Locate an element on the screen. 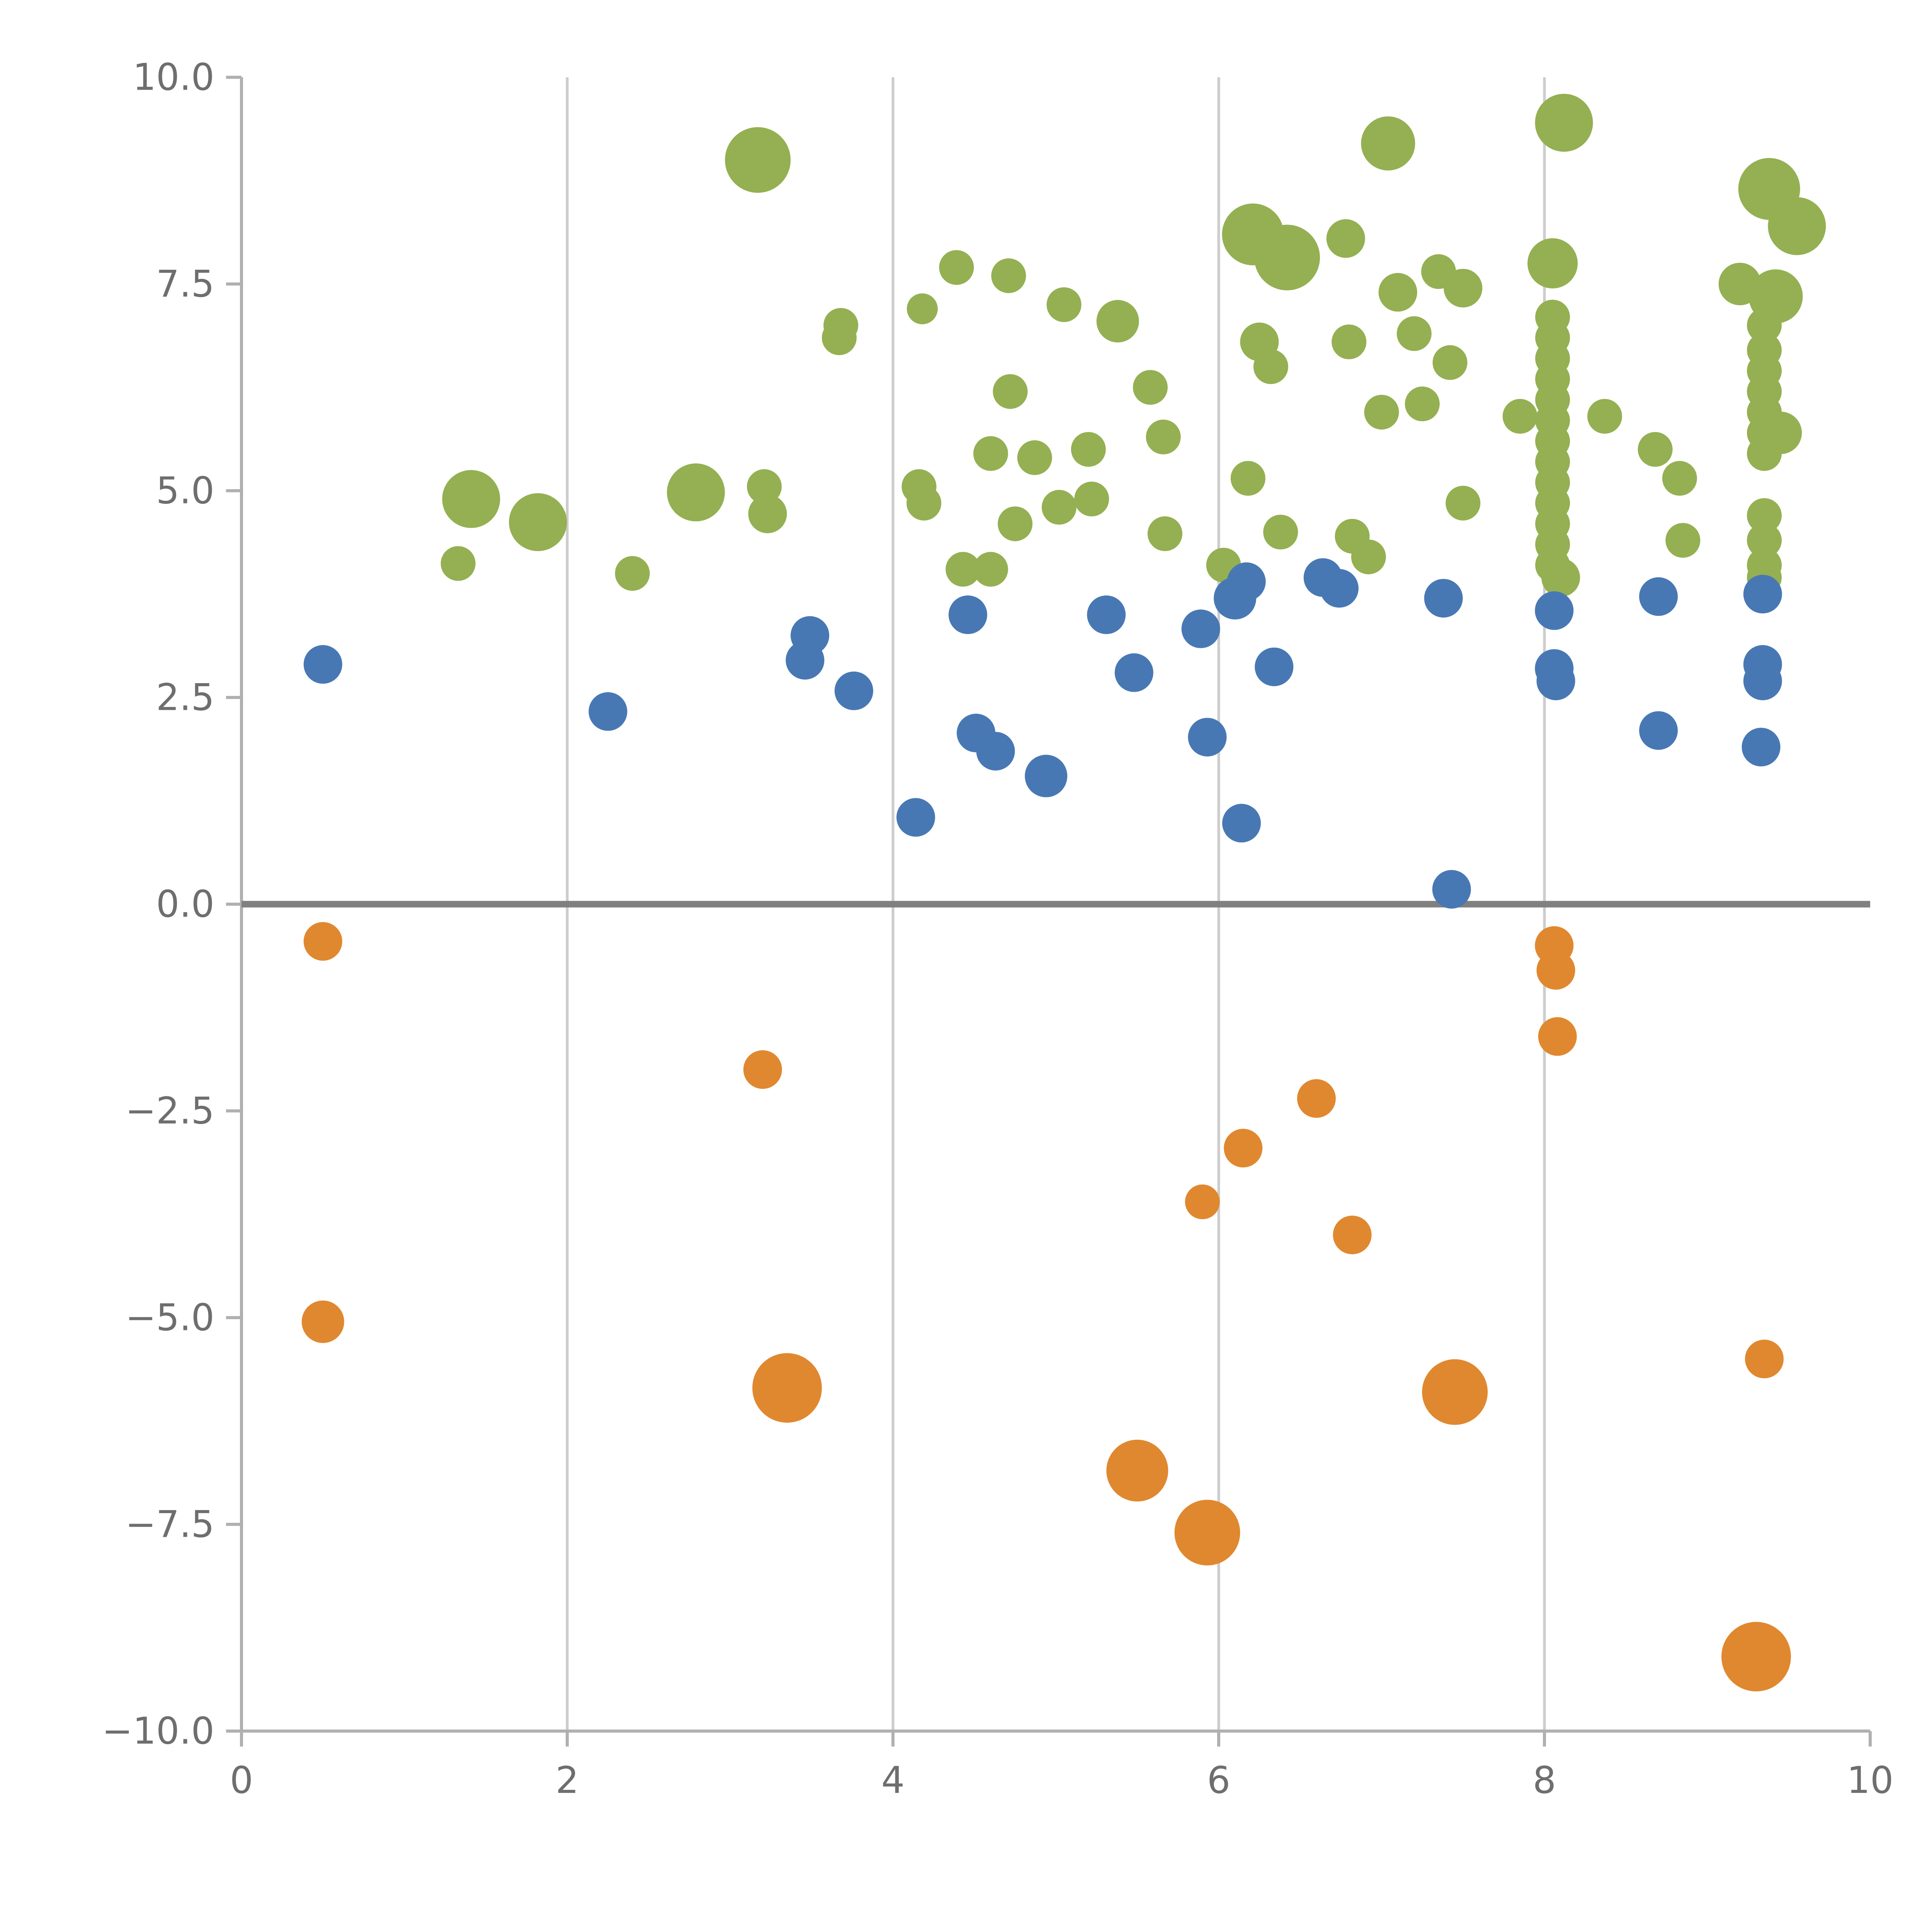 This screenshot has height=1932, width=1932. y-tick-label: −2.5 is located at coordinates (169, 1112).